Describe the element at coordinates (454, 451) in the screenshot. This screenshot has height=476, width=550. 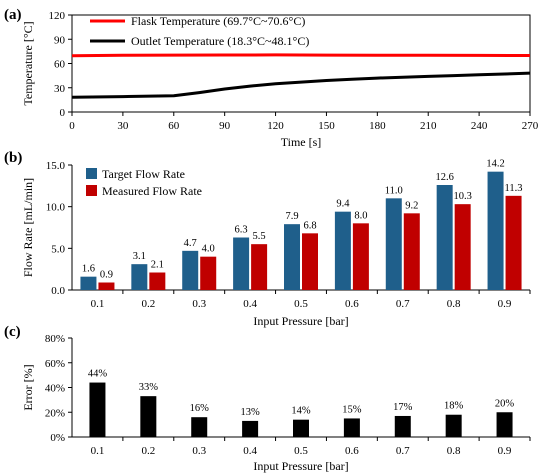
I see `x-tick-label-c: 0.8` at that location.